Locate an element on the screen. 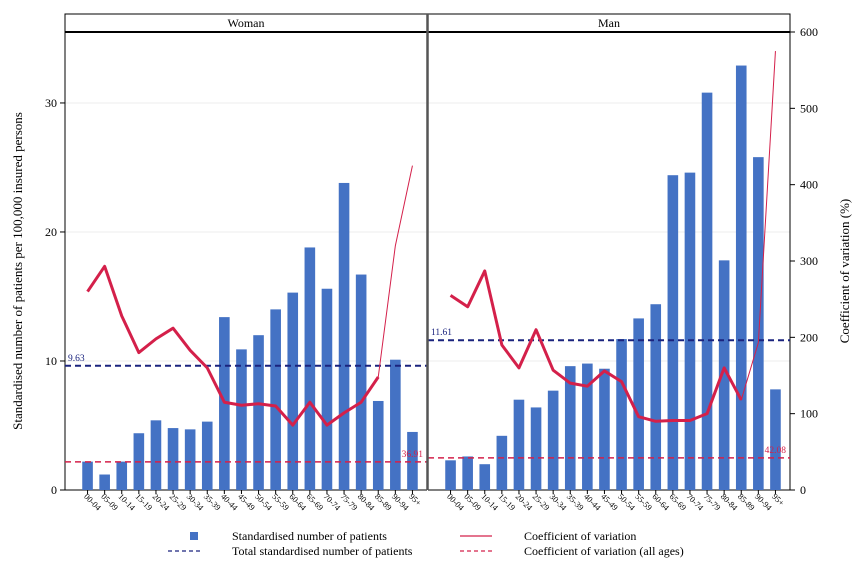 The width and height of the screenshot is (864, 581). right-tick-label: 600 is located at coordinates (809, 32).